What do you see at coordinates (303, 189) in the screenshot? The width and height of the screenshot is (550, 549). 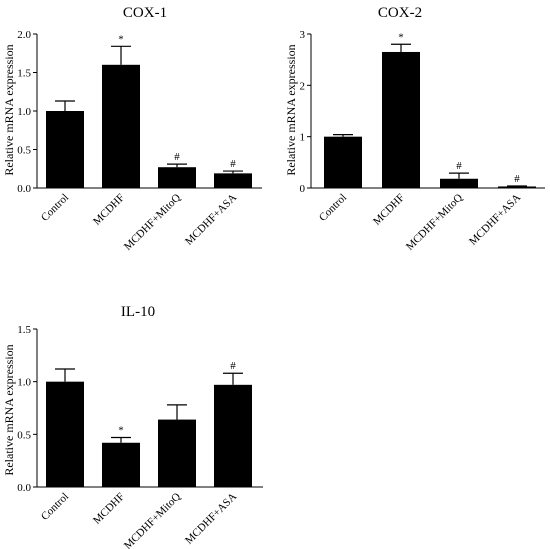 I see `cox2-y-tick-label: 0` at bounding box center [303, 189].